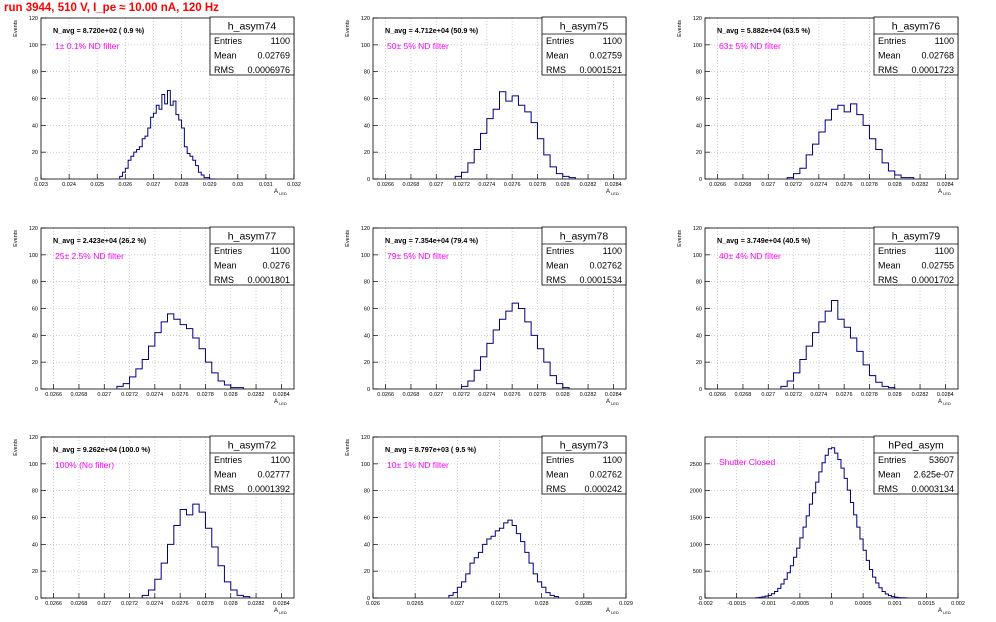  What do you see at coordinates (515, 135) in the screenshot?
I see `histogram-series-h_asym75` at bounding box center [515, 135].